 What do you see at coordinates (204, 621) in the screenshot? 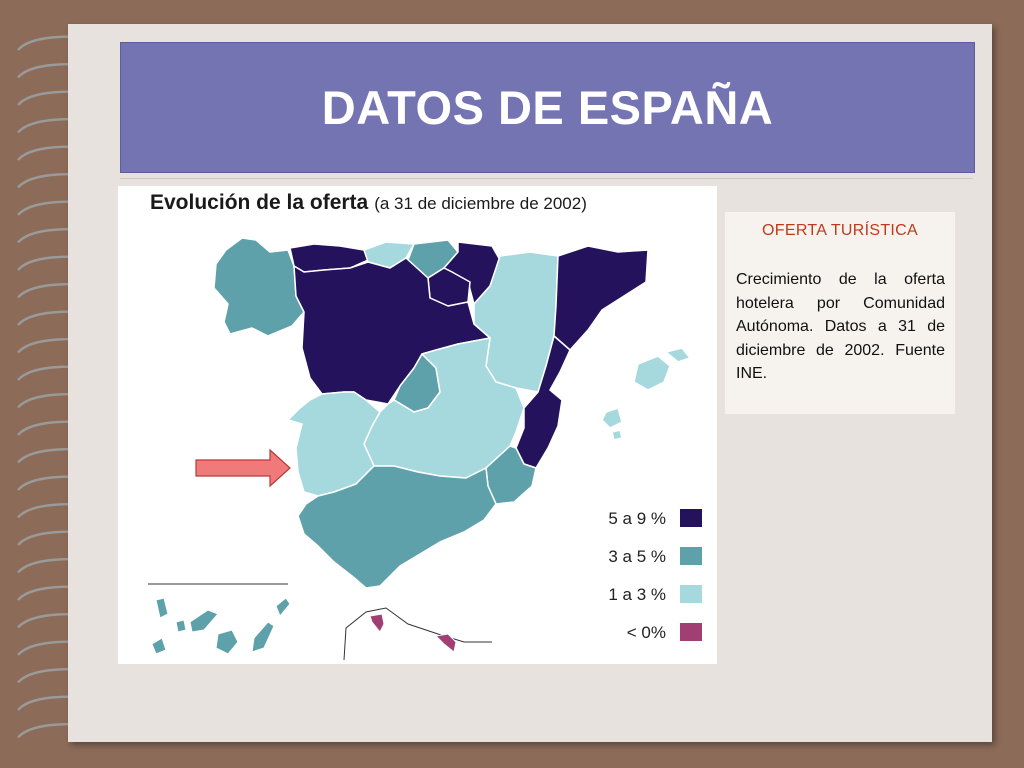
I see `region-canarias-tenerife` at bounding box center [204, 621].